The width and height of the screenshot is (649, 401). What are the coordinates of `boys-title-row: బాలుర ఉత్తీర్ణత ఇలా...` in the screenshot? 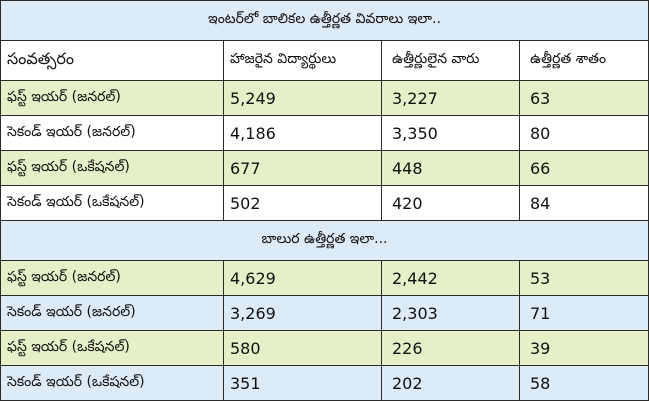 It's located at (324, 241).